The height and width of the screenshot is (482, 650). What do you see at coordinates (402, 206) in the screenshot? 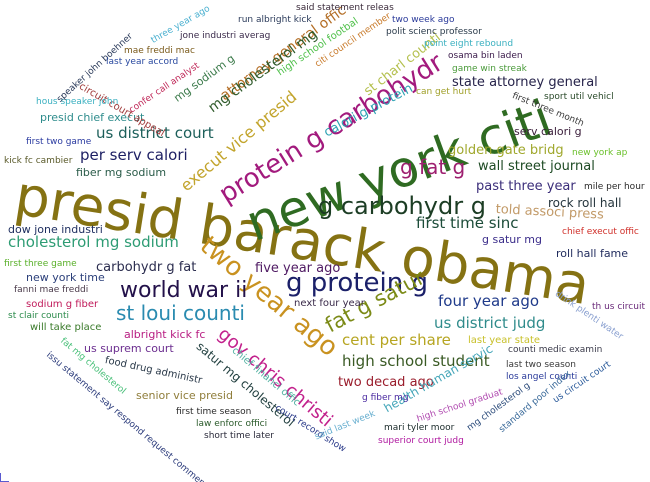
I see `word: g carbohydr g` at bounding box center [402, 206].